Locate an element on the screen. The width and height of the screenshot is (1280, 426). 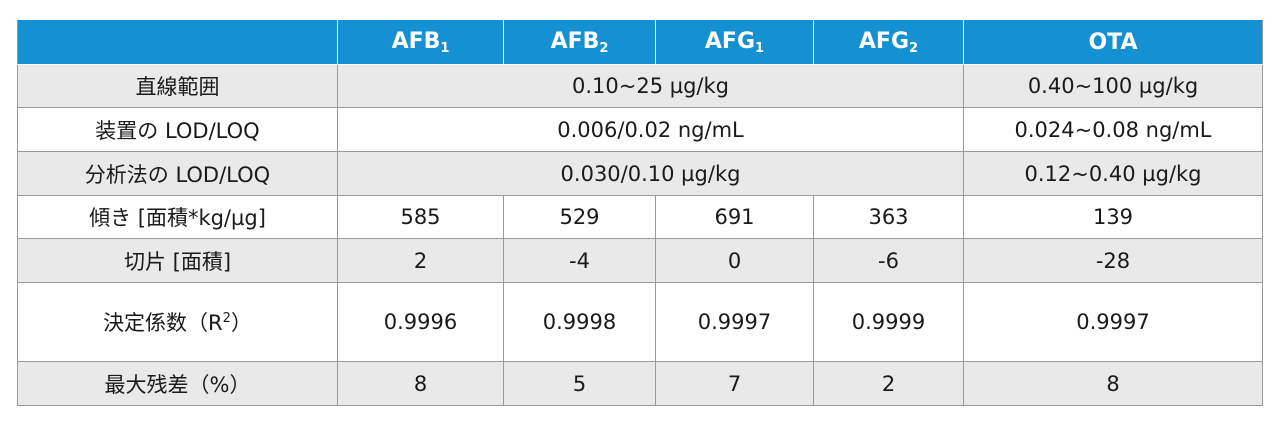
row-label: 最大残差（%） is located at coordinates (177, 383).